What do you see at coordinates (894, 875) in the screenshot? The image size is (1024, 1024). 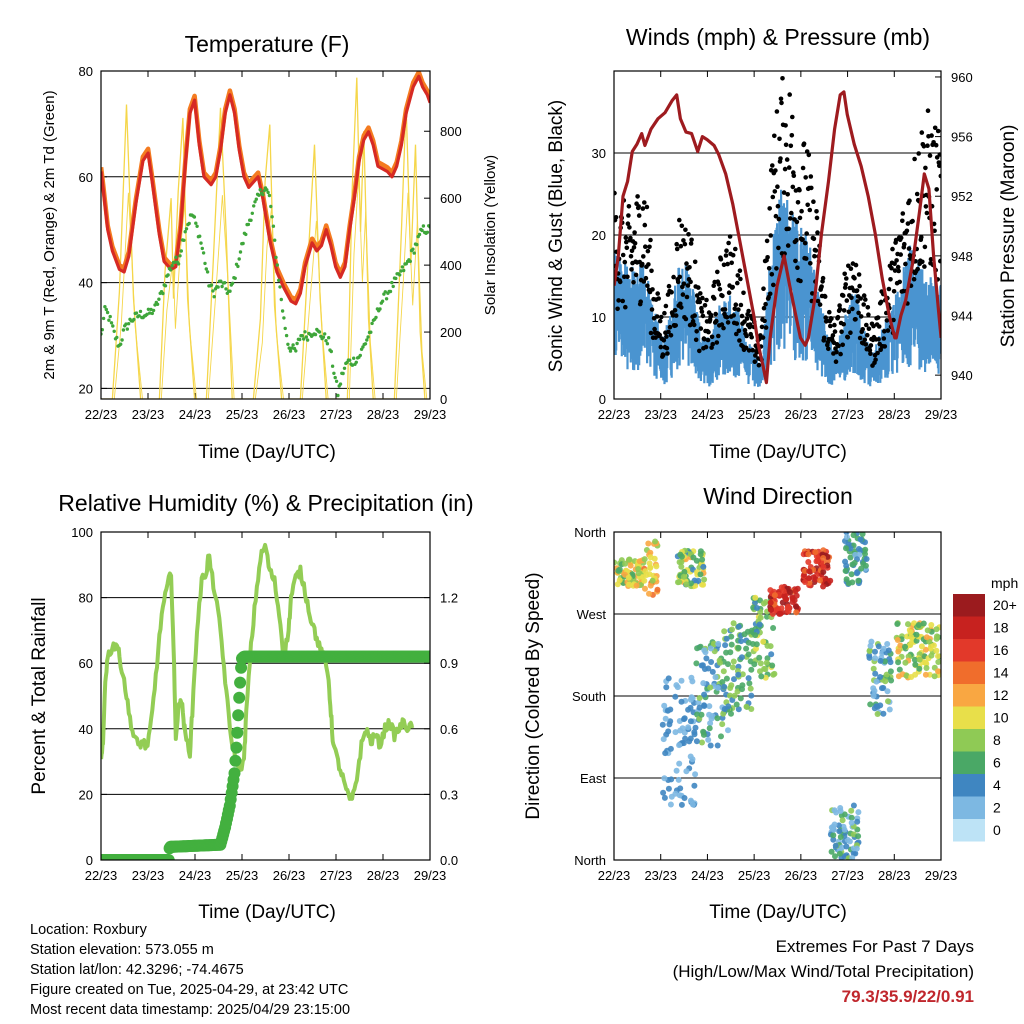 I see `direction-xtick-label: 28/23` at bounding box center [894, 875].